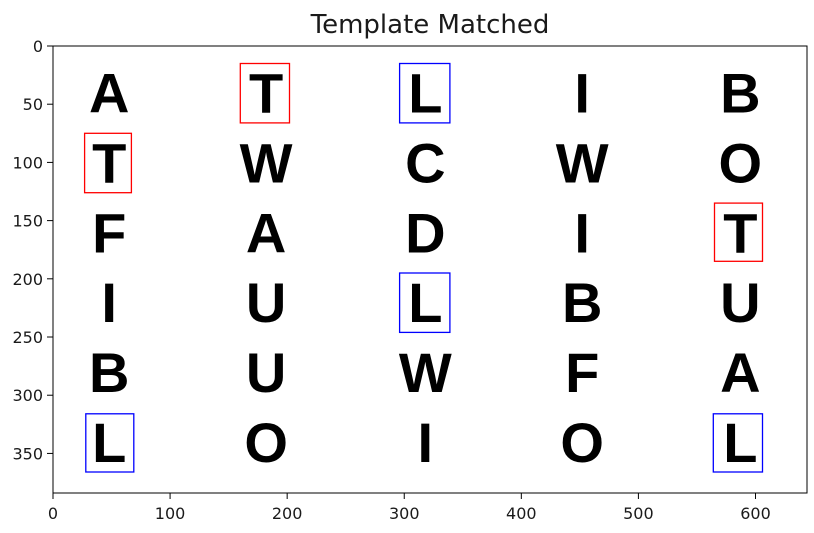 This screenshot has height=533, width=814. Describe the element at coordinates (266, 442) in the screenshot. I see `letter-5-1: O` at that location.